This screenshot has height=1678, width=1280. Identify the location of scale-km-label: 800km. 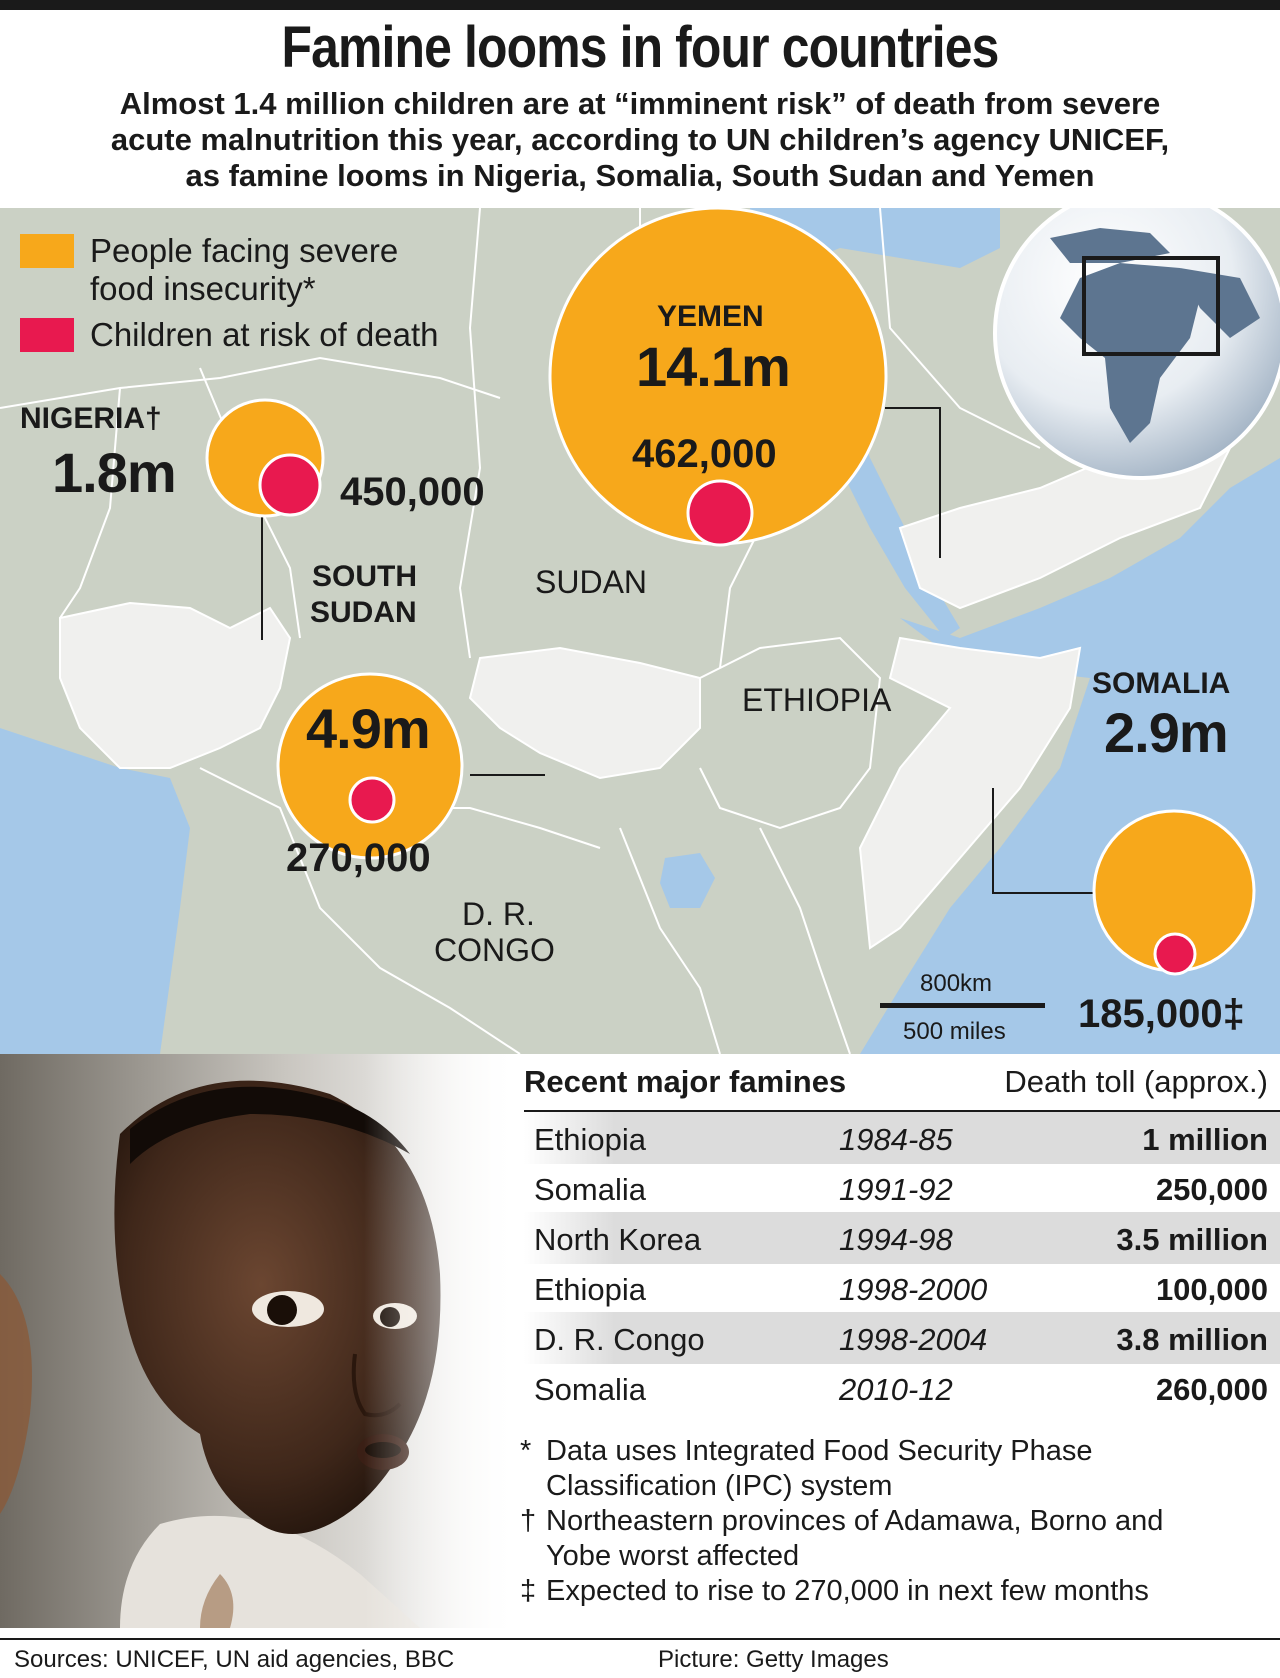
(956, 983).